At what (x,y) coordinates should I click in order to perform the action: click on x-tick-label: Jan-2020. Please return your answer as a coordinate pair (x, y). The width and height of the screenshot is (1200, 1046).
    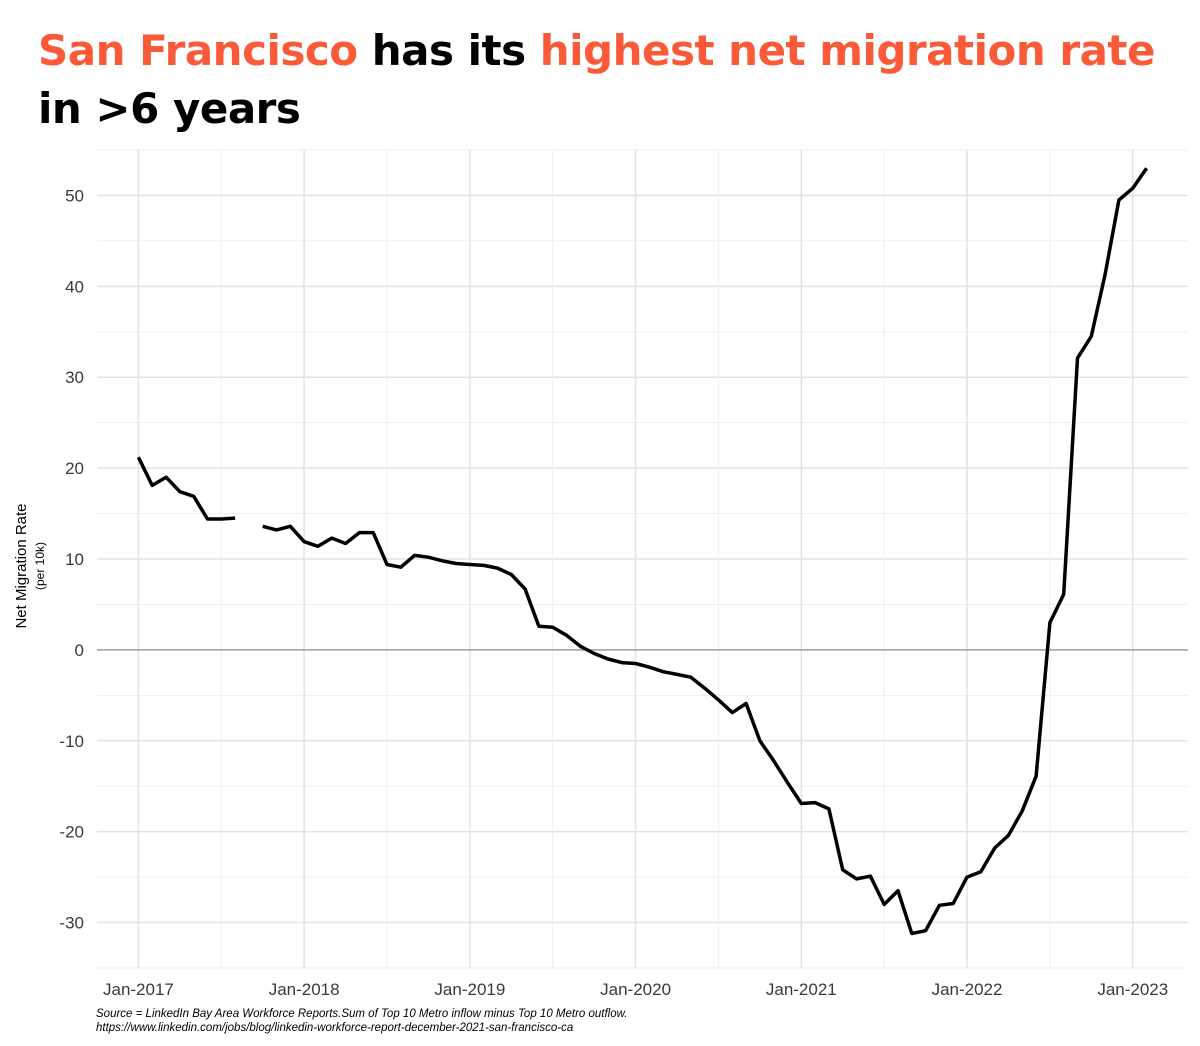
    Looking at the image, I should click on (635, 989).